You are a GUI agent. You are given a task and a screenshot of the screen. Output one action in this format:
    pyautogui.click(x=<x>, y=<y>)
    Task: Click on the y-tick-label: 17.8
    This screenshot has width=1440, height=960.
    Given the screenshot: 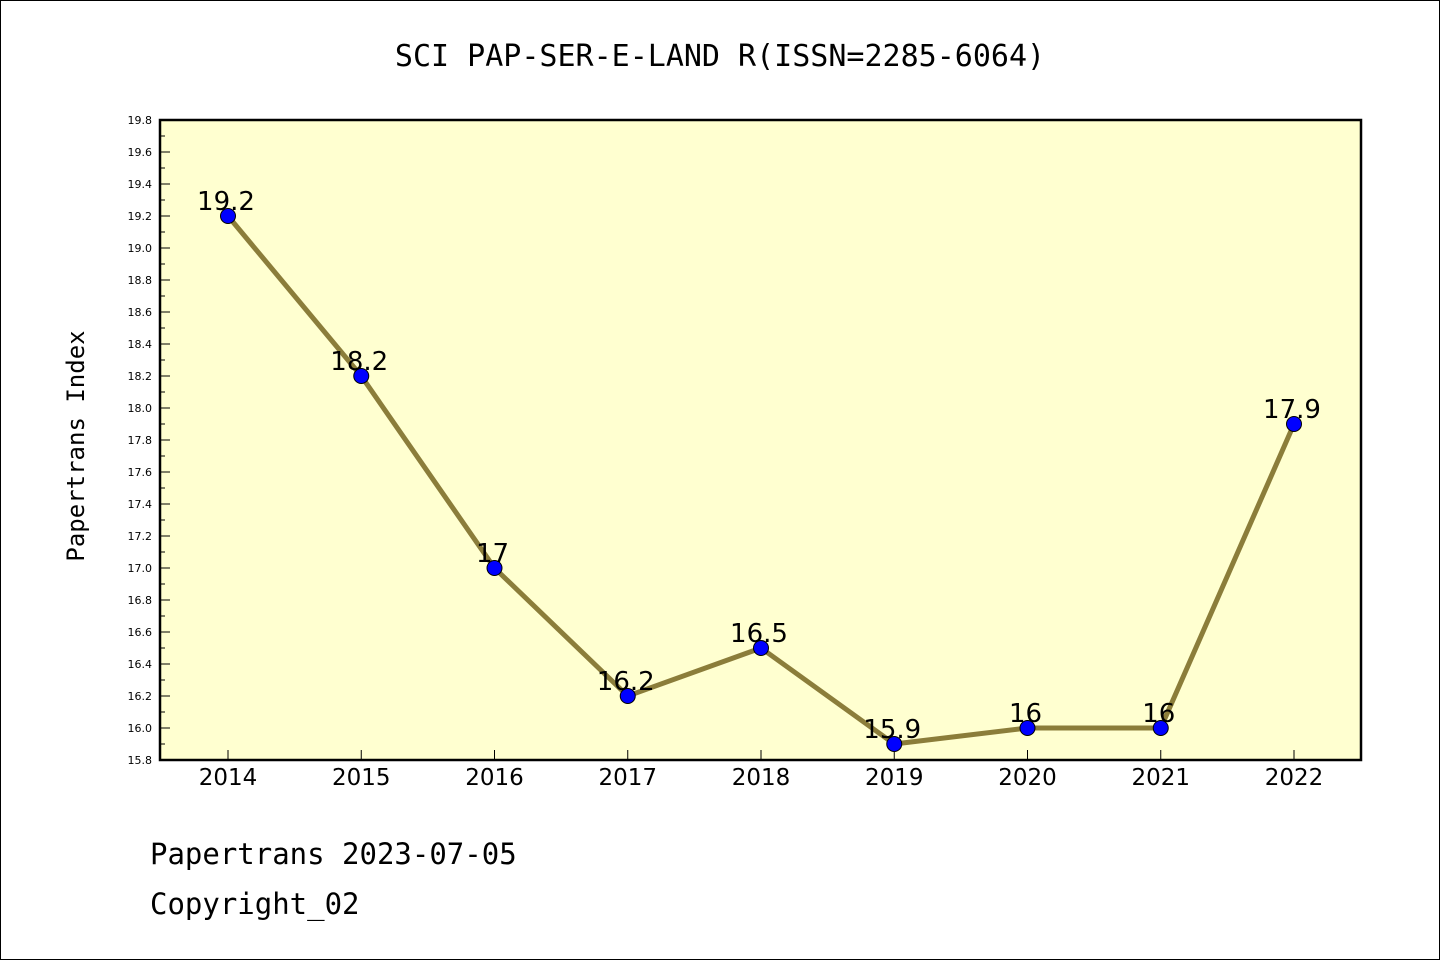 What is the action you would take?
    pyautogui.click(x=140, y=440)
    